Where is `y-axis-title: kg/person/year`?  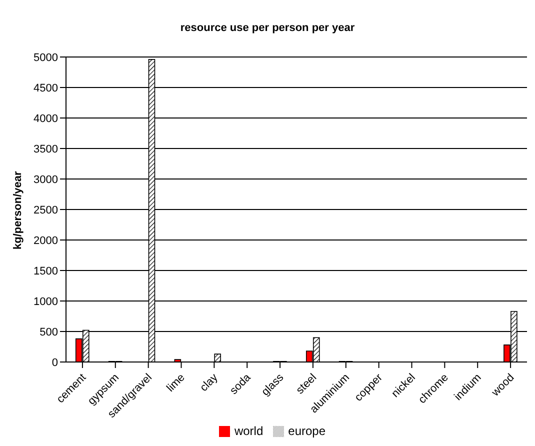
y-axis-title: kg/person/year is located at coordinates (18, 210).